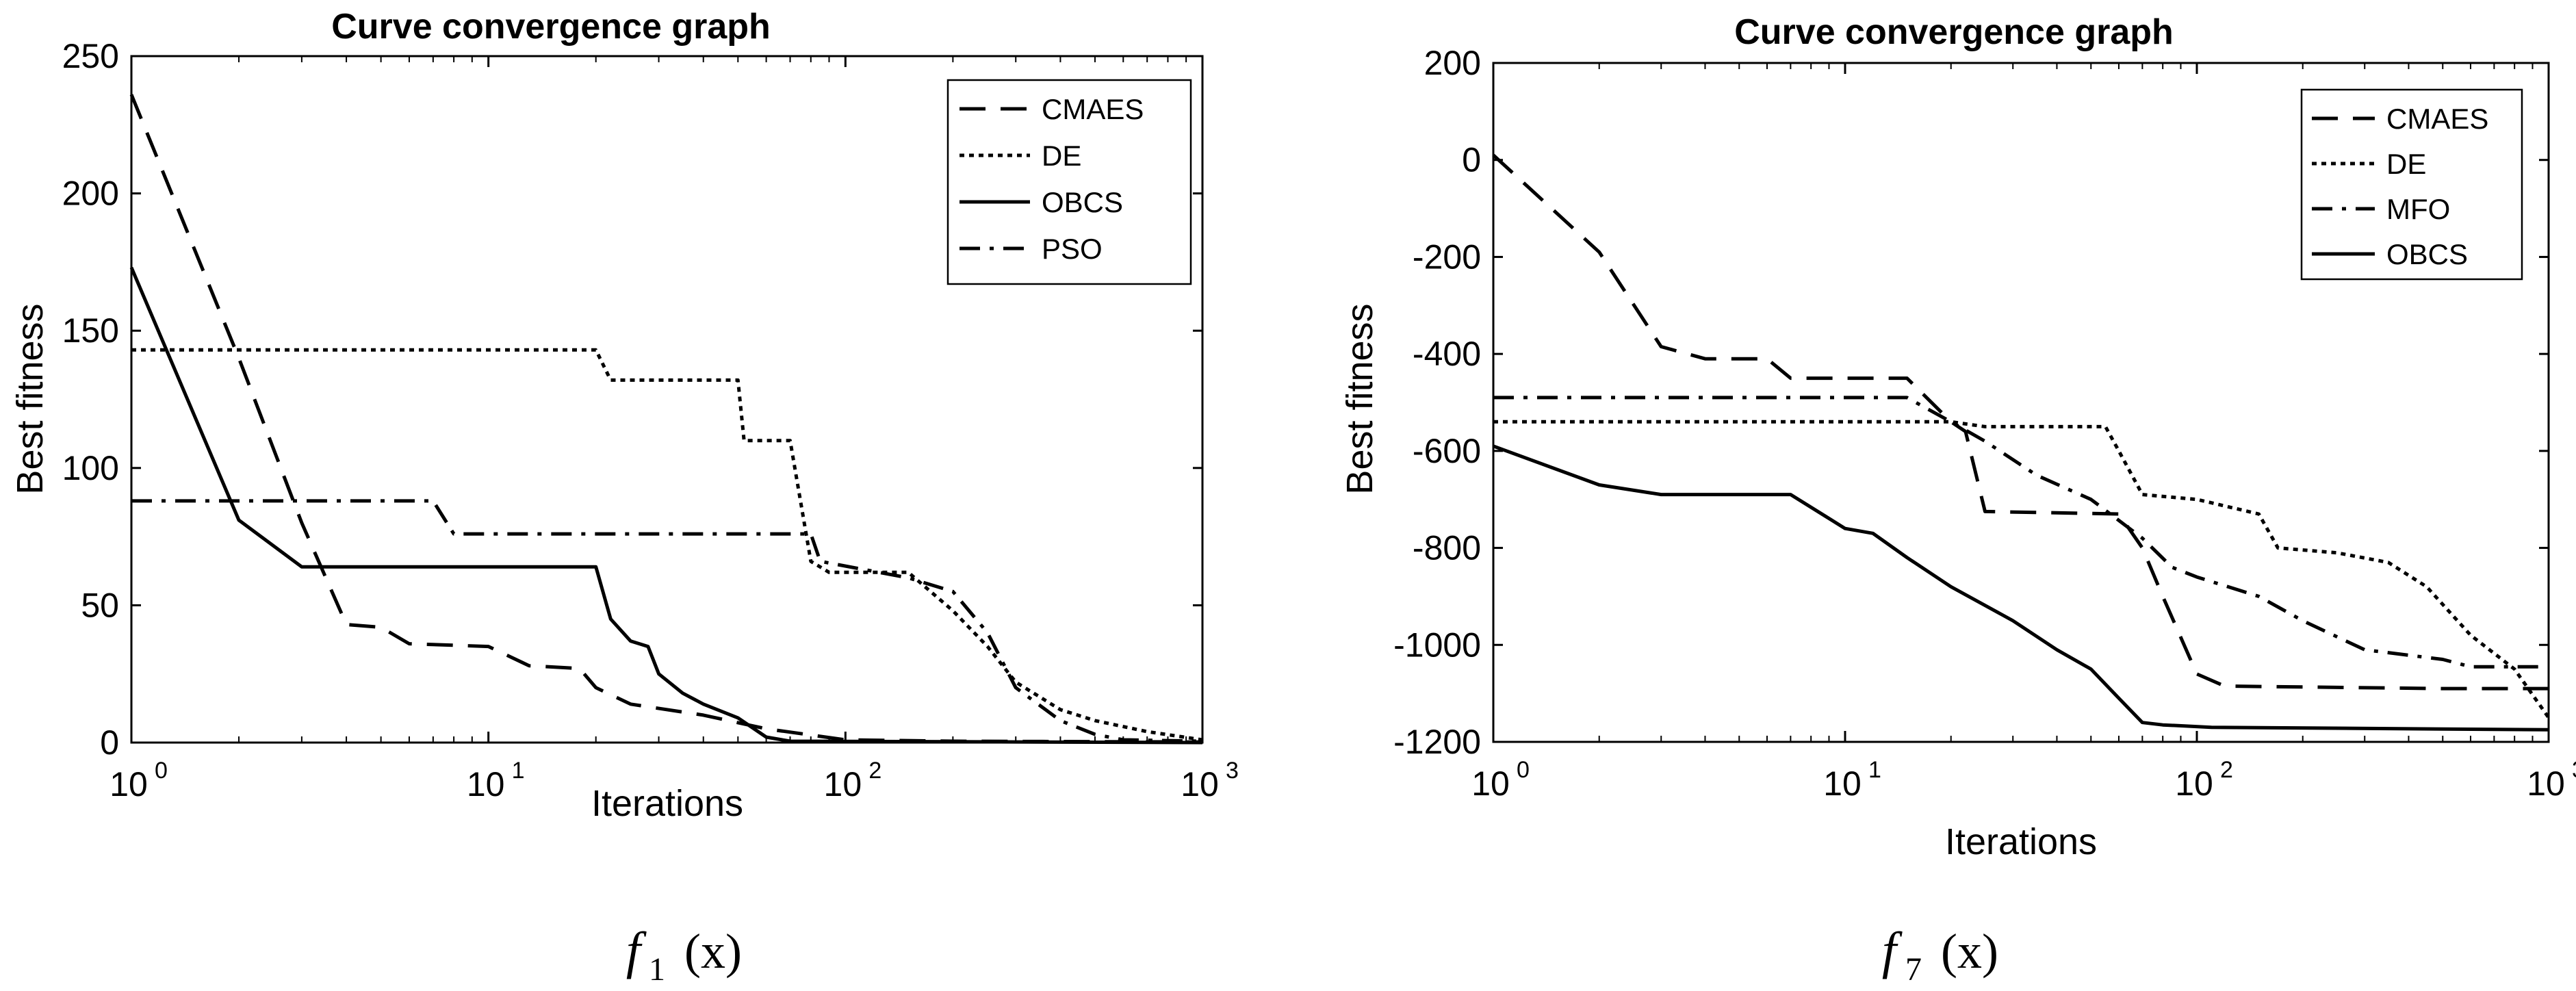 The height and width of the screenshot is (991, 2576). What do you see at coordinates (90, 330) in the screenshot?
I see `y-tick-label: 150` at bounding box center [90, 330].